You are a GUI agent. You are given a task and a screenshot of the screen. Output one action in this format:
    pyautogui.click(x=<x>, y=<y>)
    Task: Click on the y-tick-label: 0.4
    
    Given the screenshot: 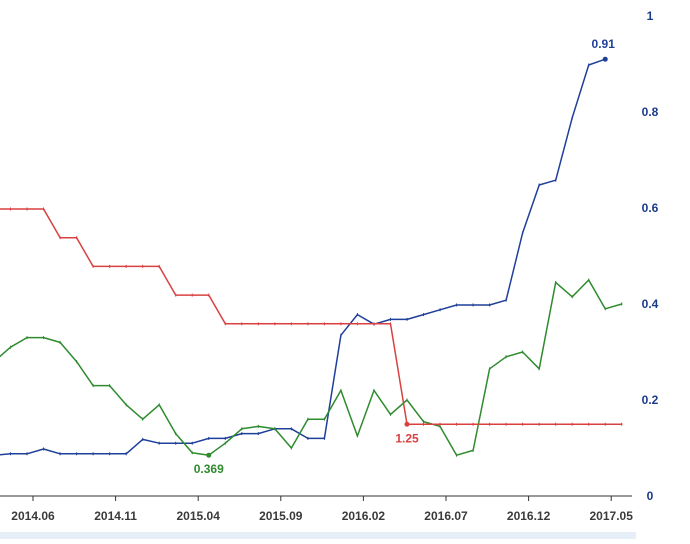 What is the action you would take?
    pyautogui.click(x=650, y=304)
    